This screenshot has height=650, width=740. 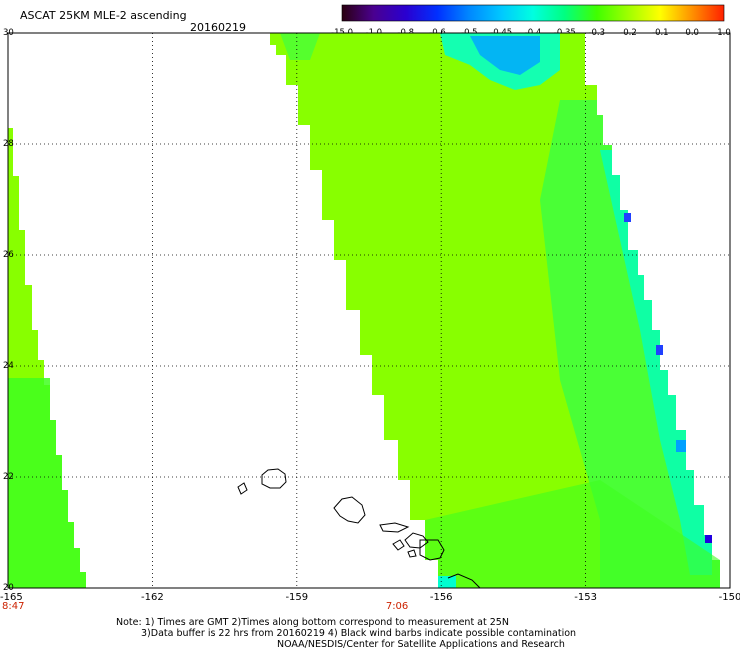 What do you see at coordinates (585, 597) in the screenshot?
I see `lon-label: -153` at bounding box center [585, 597].